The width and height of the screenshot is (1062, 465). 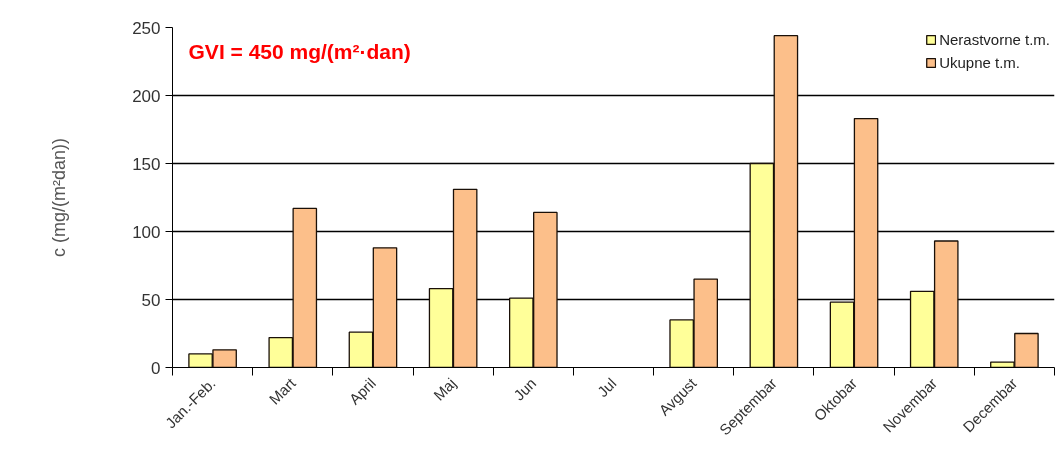 What do you see at coordinates (445, 389) in the screenshot?
I see `x-tick-label: Maj` at bounding box center [445, 389].